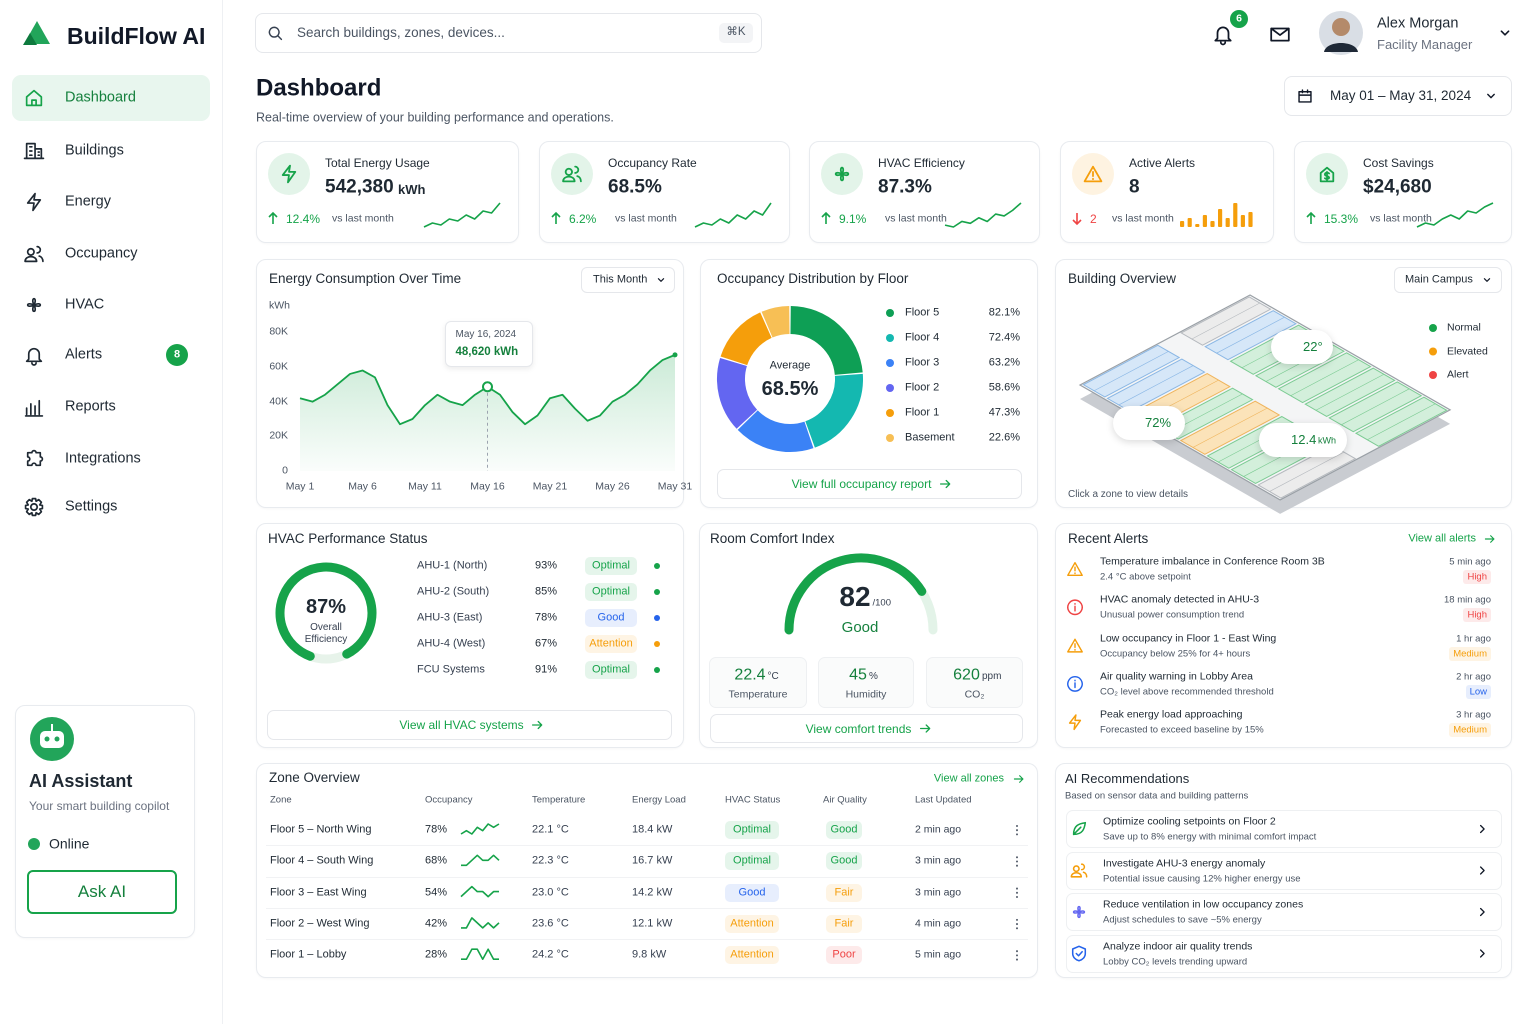  Describe the element at coordinates (1180, 600) in the screenshot. I see `alert-title: HVAC anomaly detected in AHU-3` at that location.